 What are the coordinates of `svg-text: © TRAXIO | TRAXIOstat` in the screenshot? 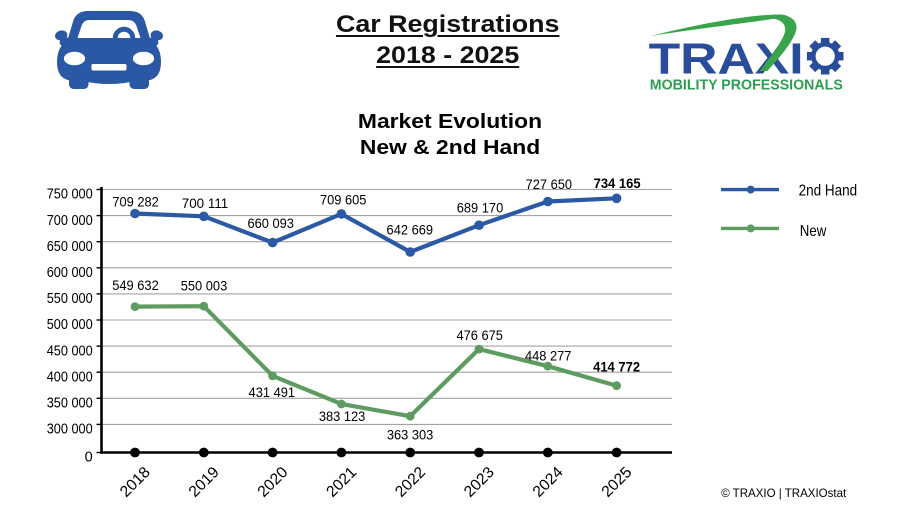 It's located at (784, 493).